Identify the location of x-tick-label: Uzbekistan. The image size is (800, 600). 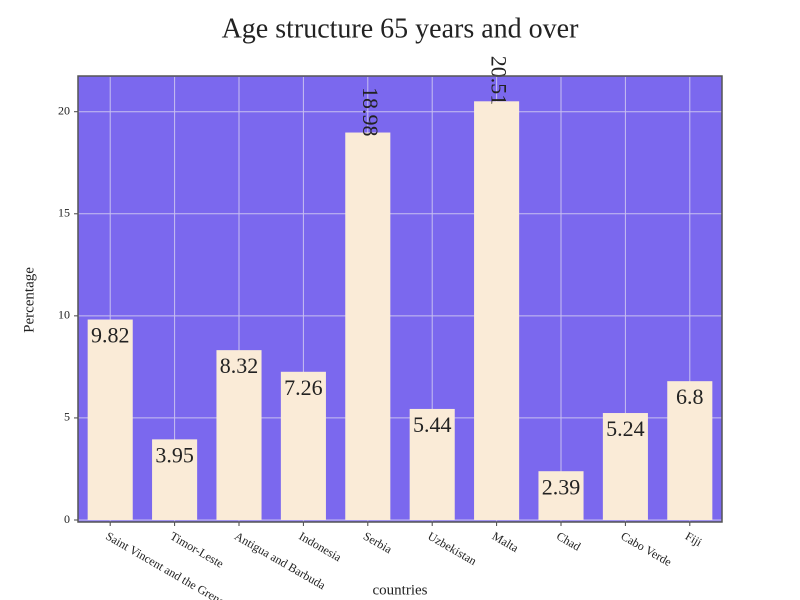
(452, 548).